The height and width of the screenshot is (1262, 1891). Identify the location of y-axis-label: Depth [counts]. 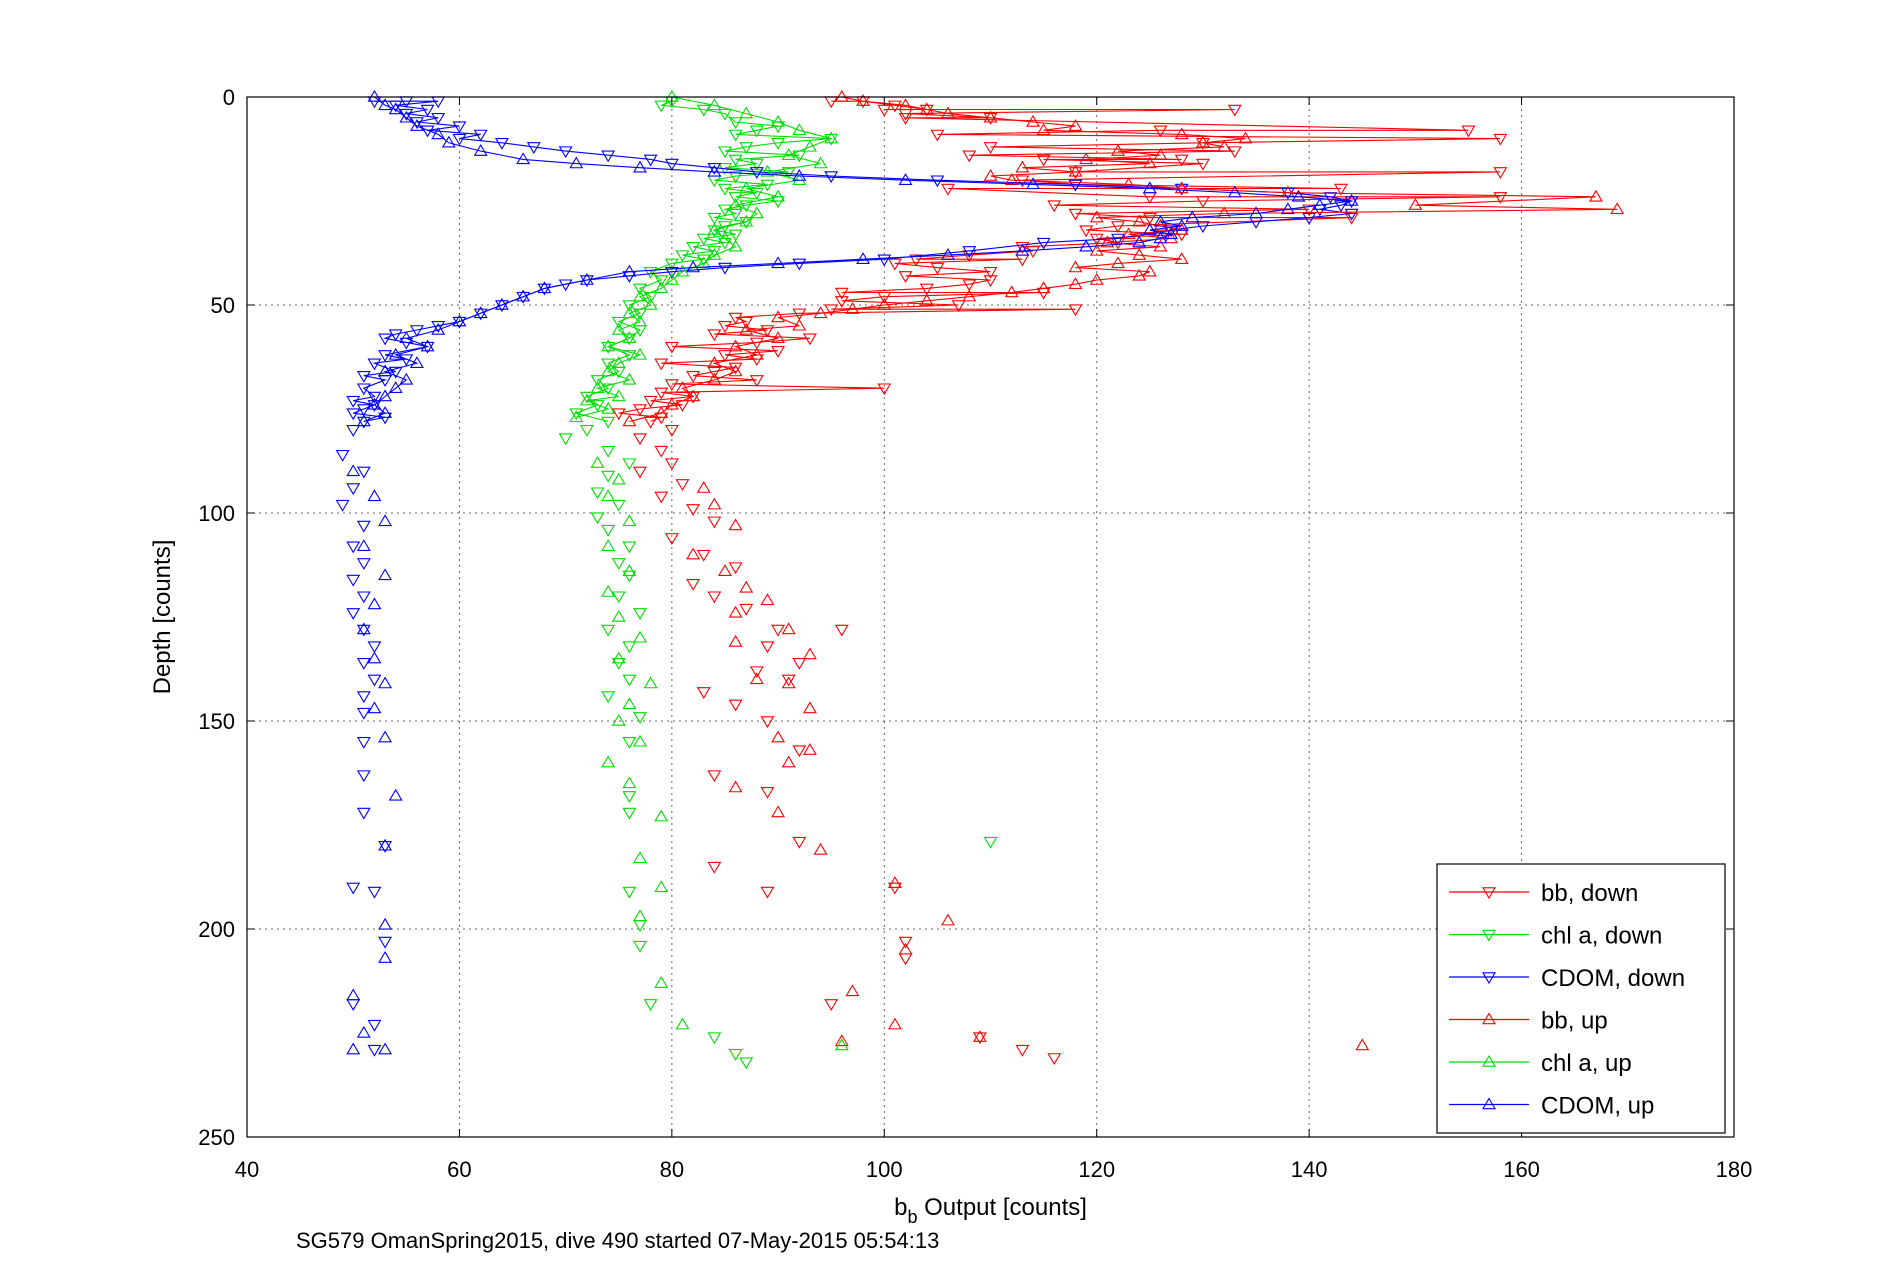
(162, 617).